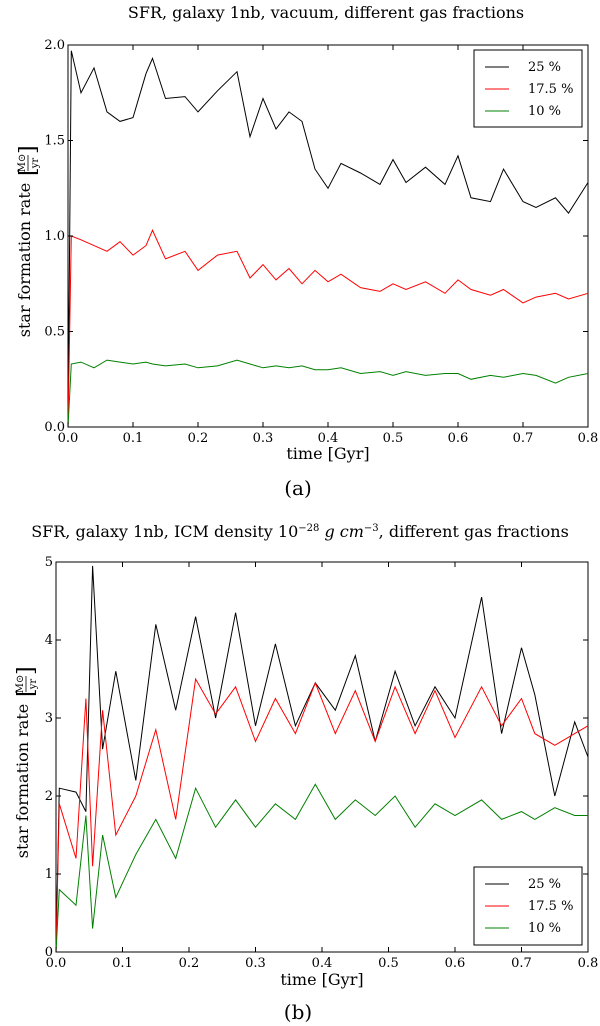 Image resolution: width=600 pixels, height=1026 pixels. I want to click on panel-a-ytick-label: 2.0, so click(54, 45).